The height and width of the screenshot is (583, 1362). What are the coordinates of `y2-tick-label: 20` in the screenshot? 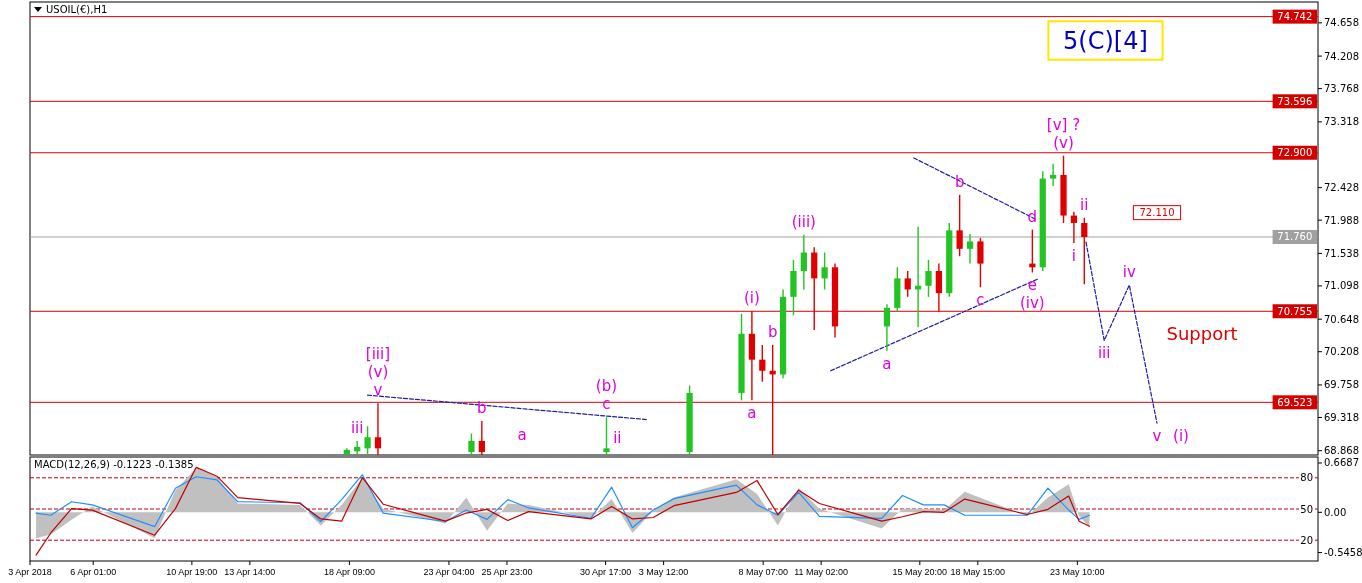 It's located at (1306, 540).